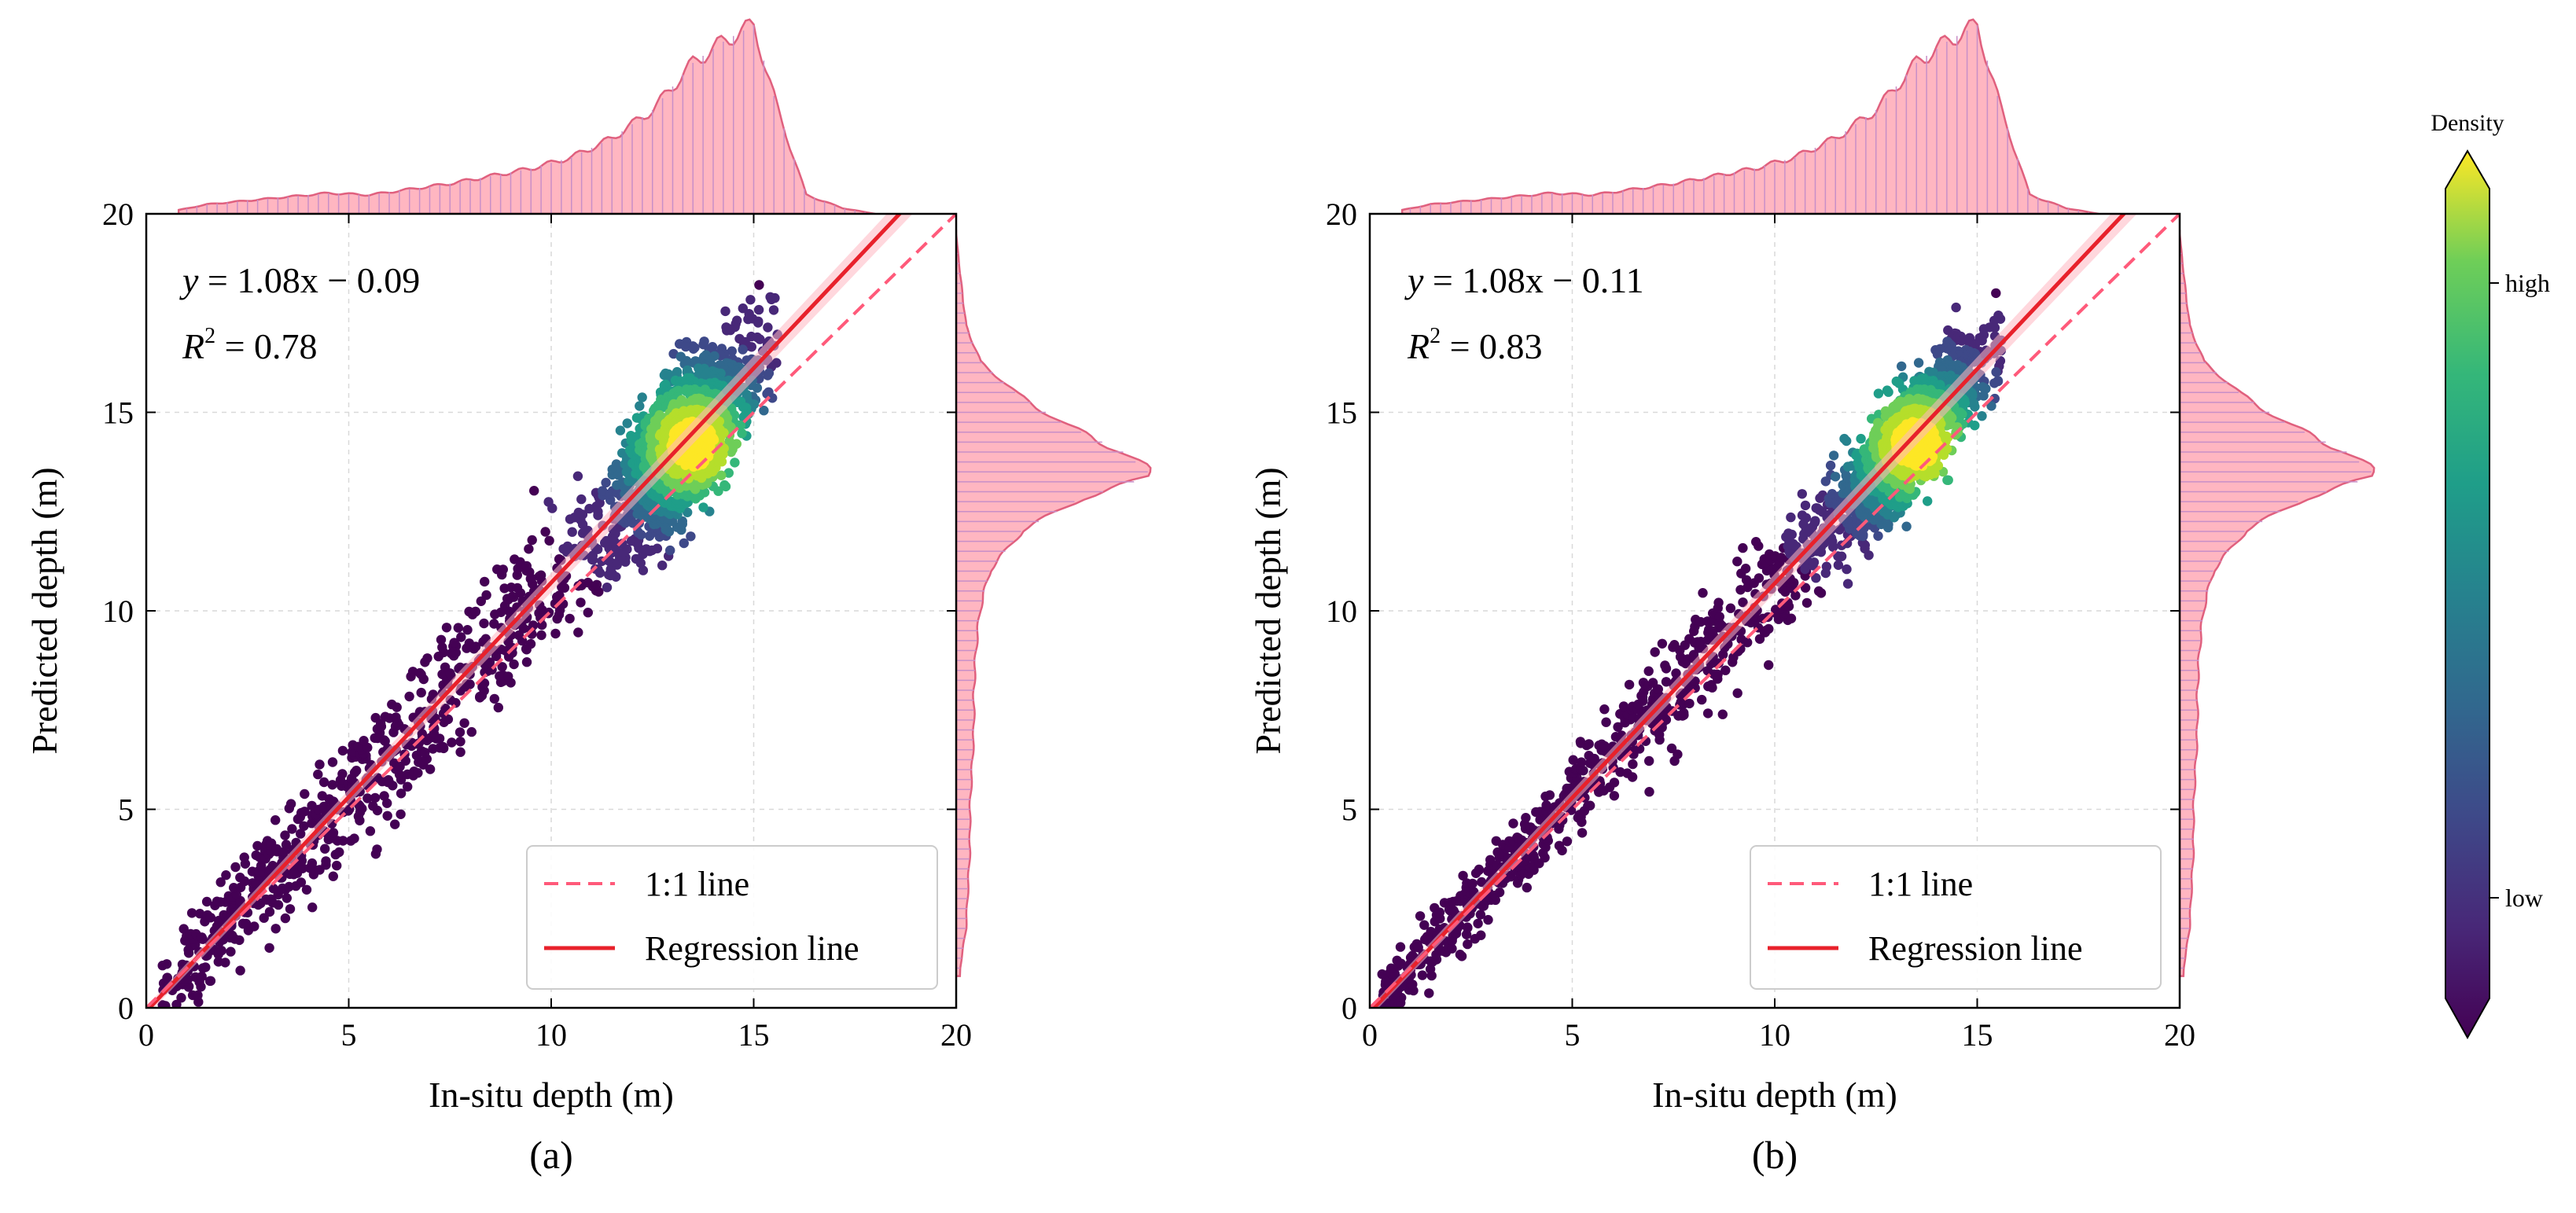 This screenshot has height=1213, width=2576. I want to click on x-tick-label: 0, so click(146, 1035).